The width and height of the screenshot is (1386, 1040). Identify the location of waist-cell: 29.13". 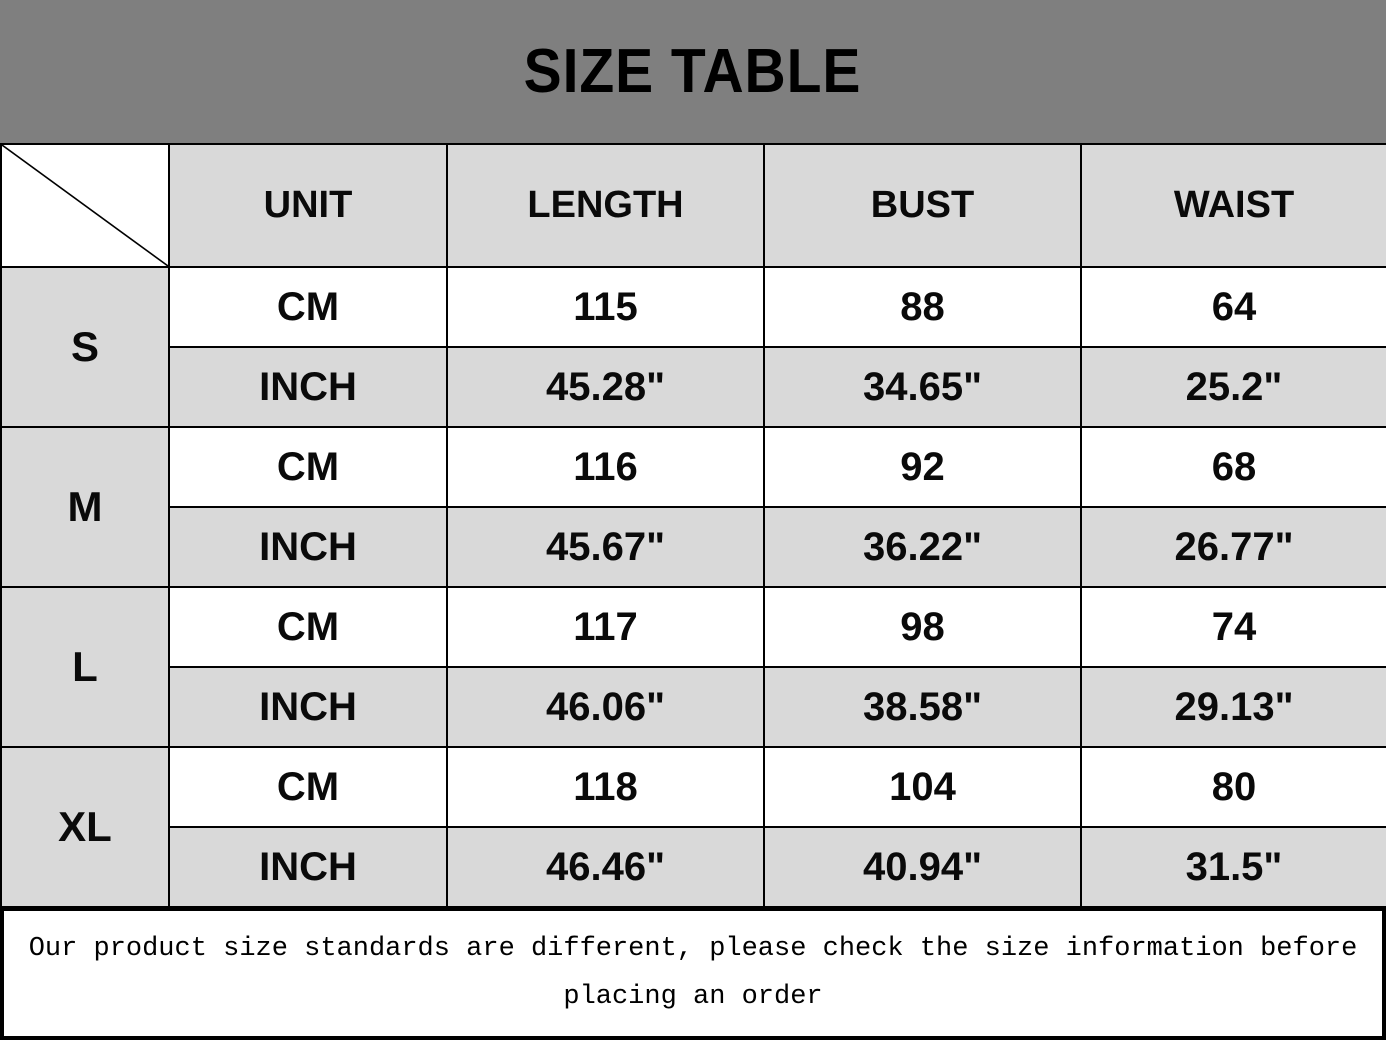
(1233, 707).